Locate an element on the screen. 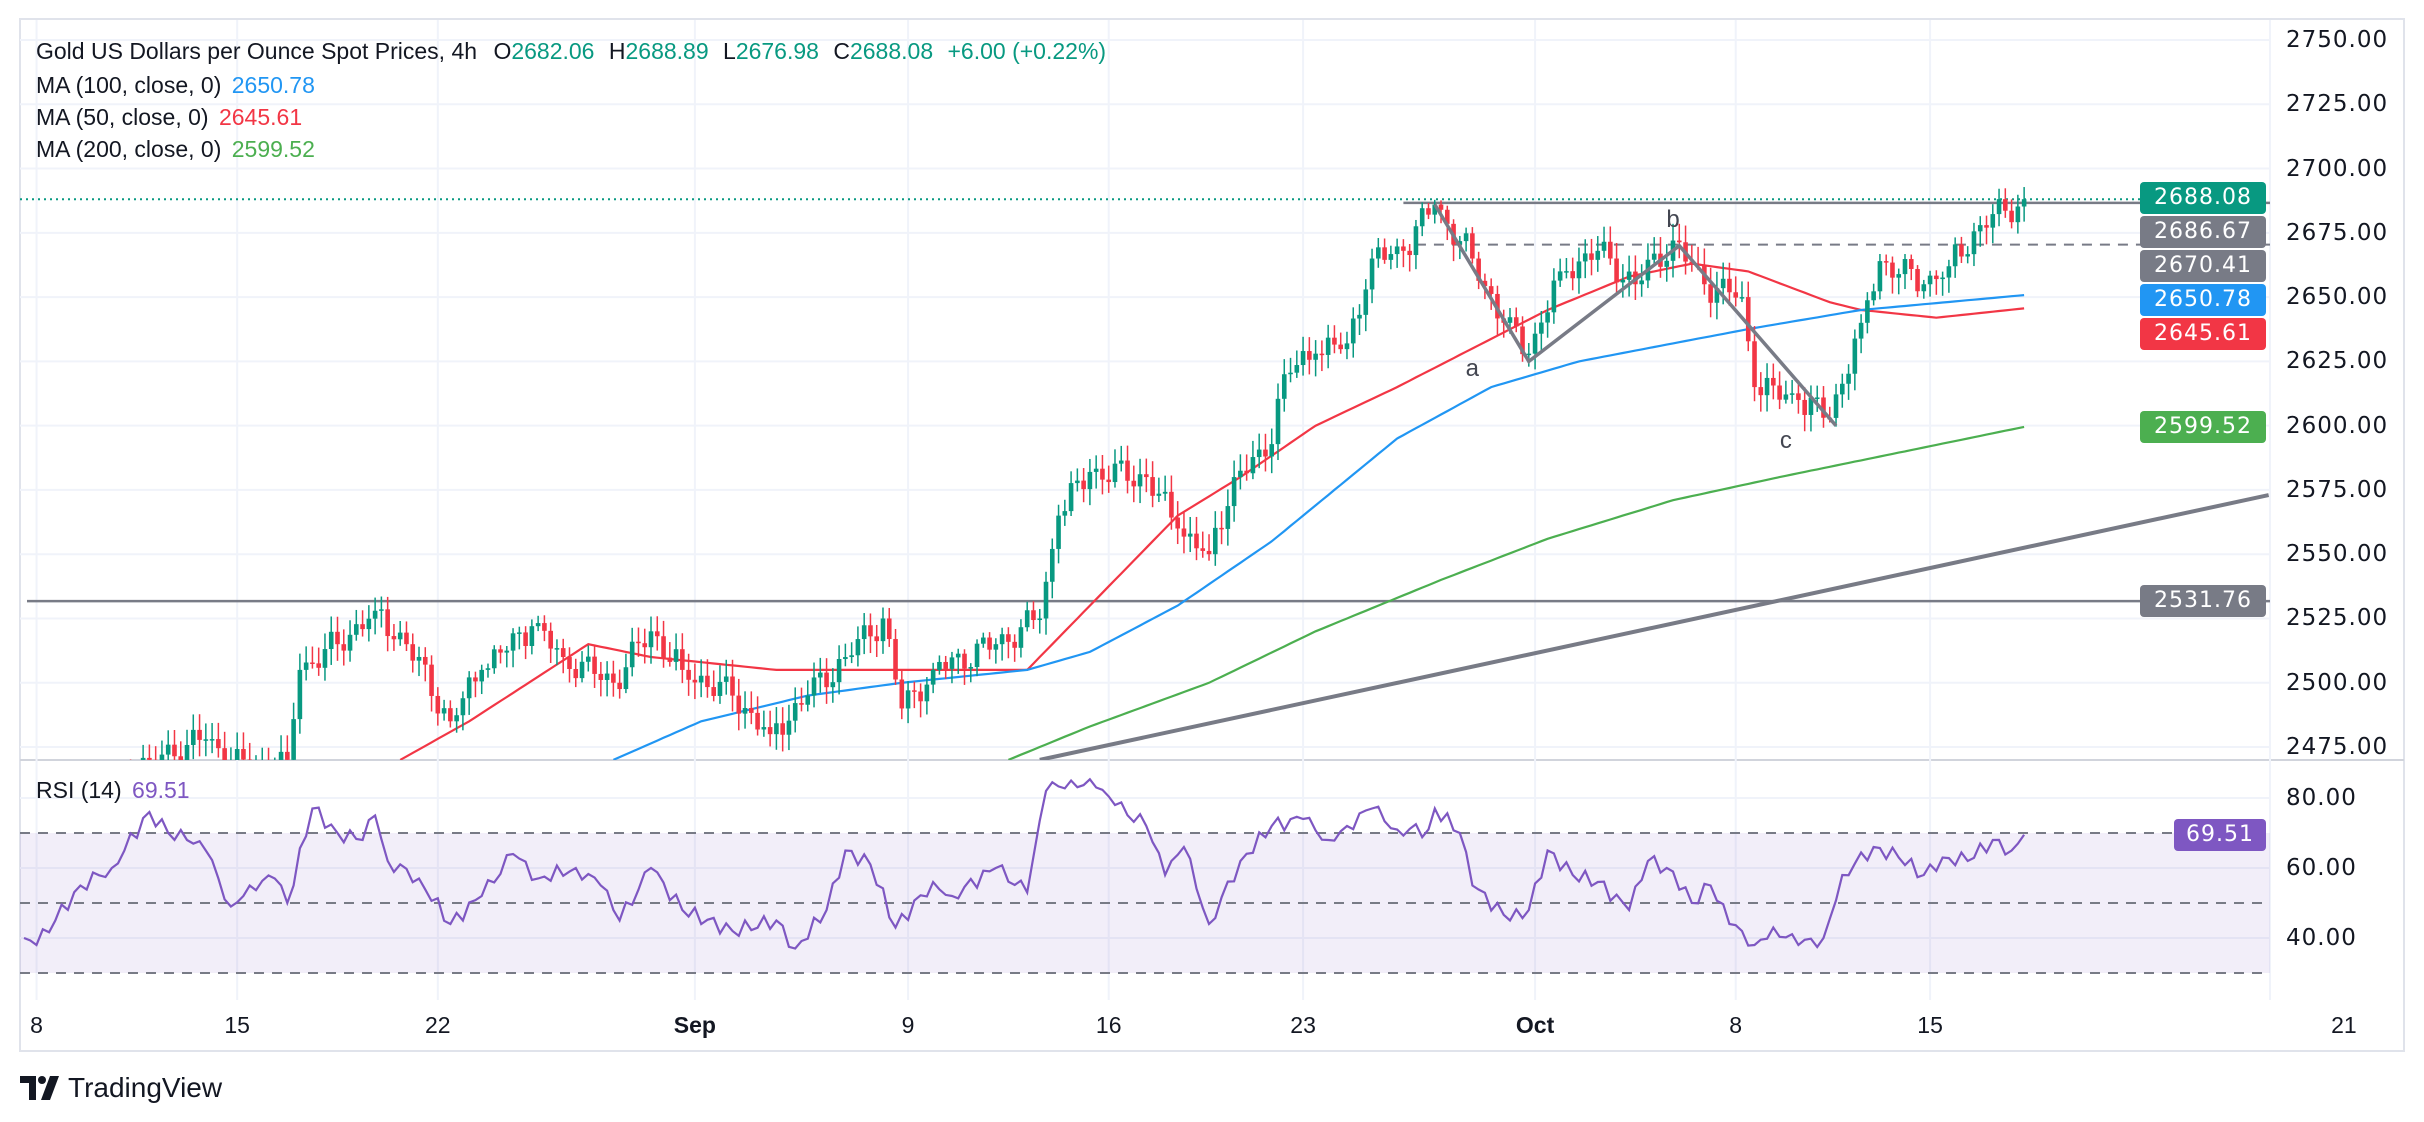 This screenshot has height=1122, width=2424. tradingview-logo-text: TradingView is located at coordinates (145, 1087).